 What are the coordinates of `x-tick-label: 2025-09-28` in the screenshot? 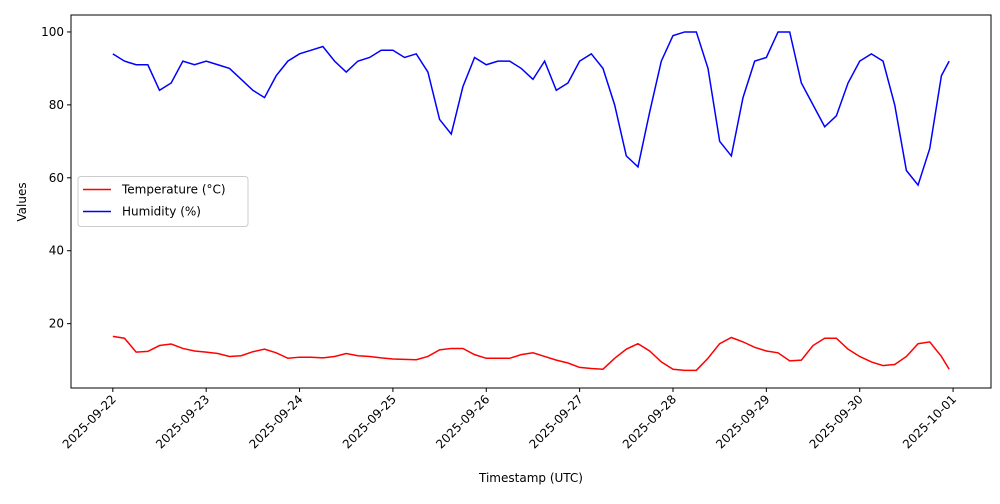 It's located at (649, 421).